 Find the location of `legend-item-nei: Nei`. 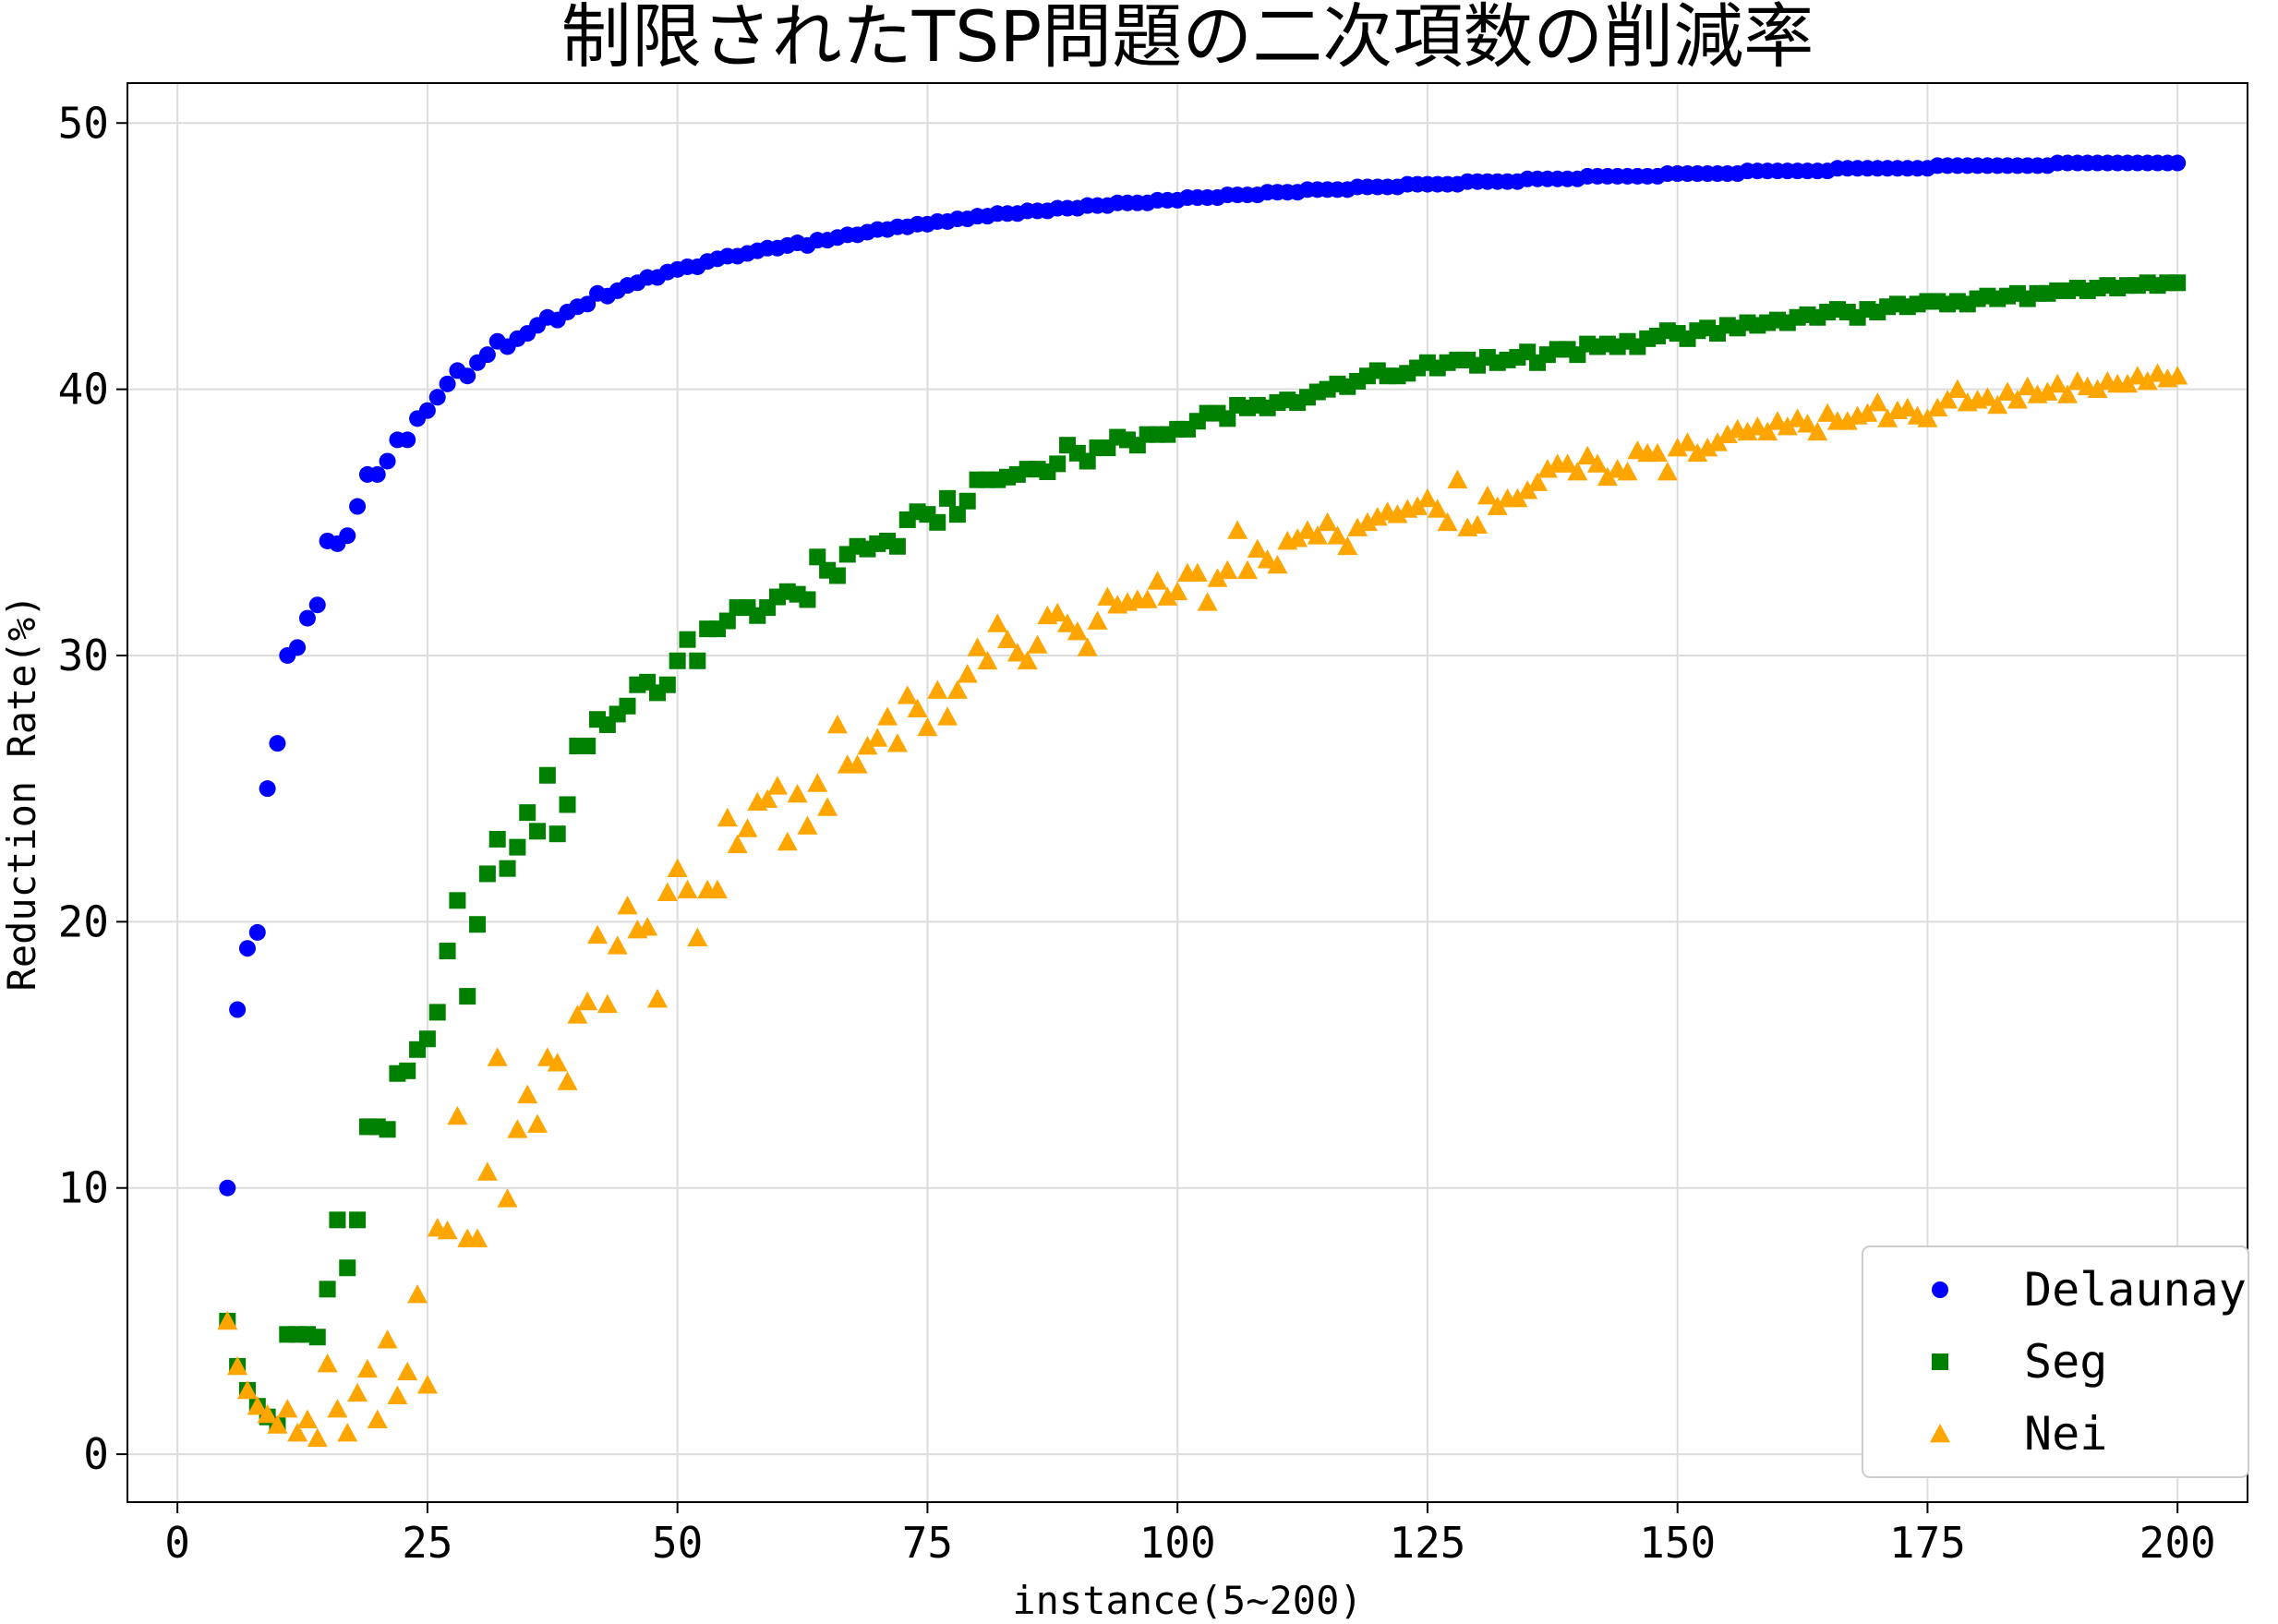

legend-item-nei: Nei is located at coordinates (2018, 1434).